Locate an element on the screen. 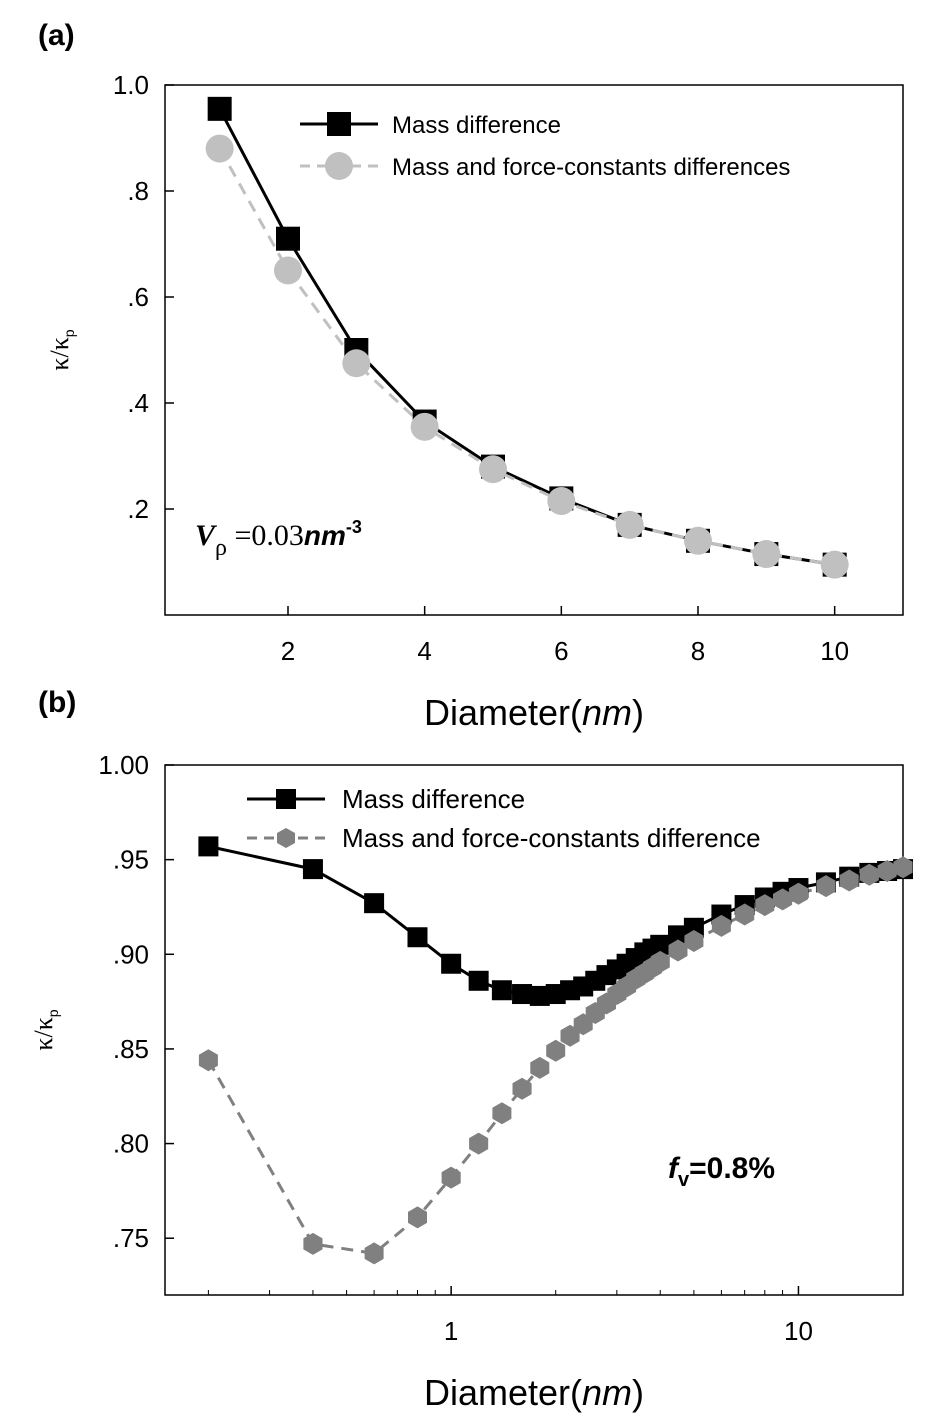 This screenshot has height=1420, width=946. panel-a-y-axis-label: κ/κp is located at coordinates (61, 349).